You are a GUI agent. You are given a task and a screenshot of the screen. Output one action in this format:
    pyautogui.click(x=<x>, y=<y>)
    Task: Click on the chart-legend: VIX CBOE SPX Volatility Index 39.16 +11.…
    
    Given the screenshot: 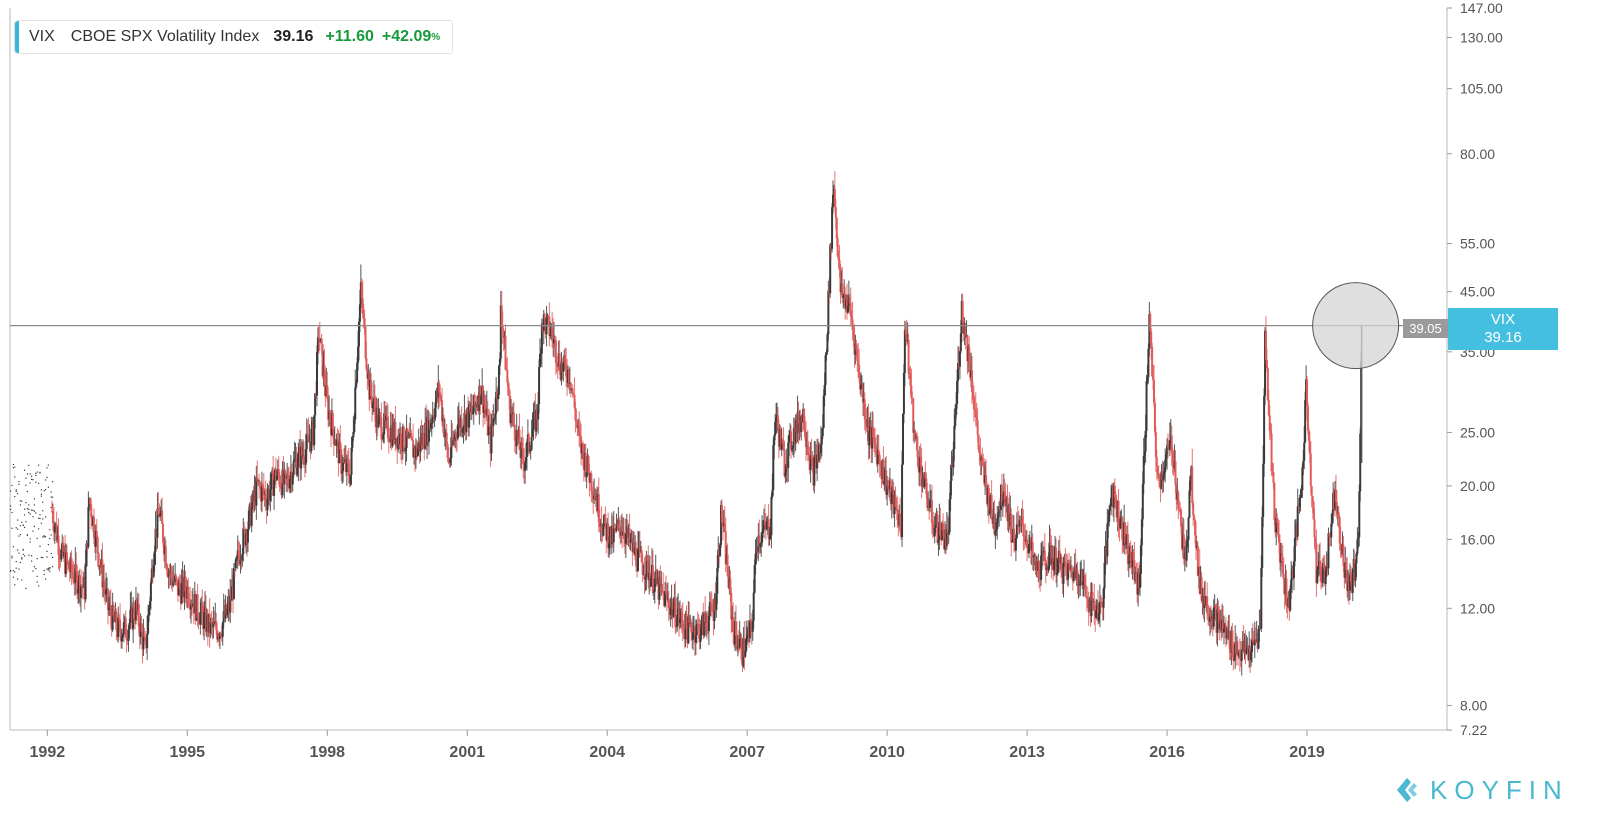 What is the action you would take?
    pyautogui.click(x=234, y=37)
    